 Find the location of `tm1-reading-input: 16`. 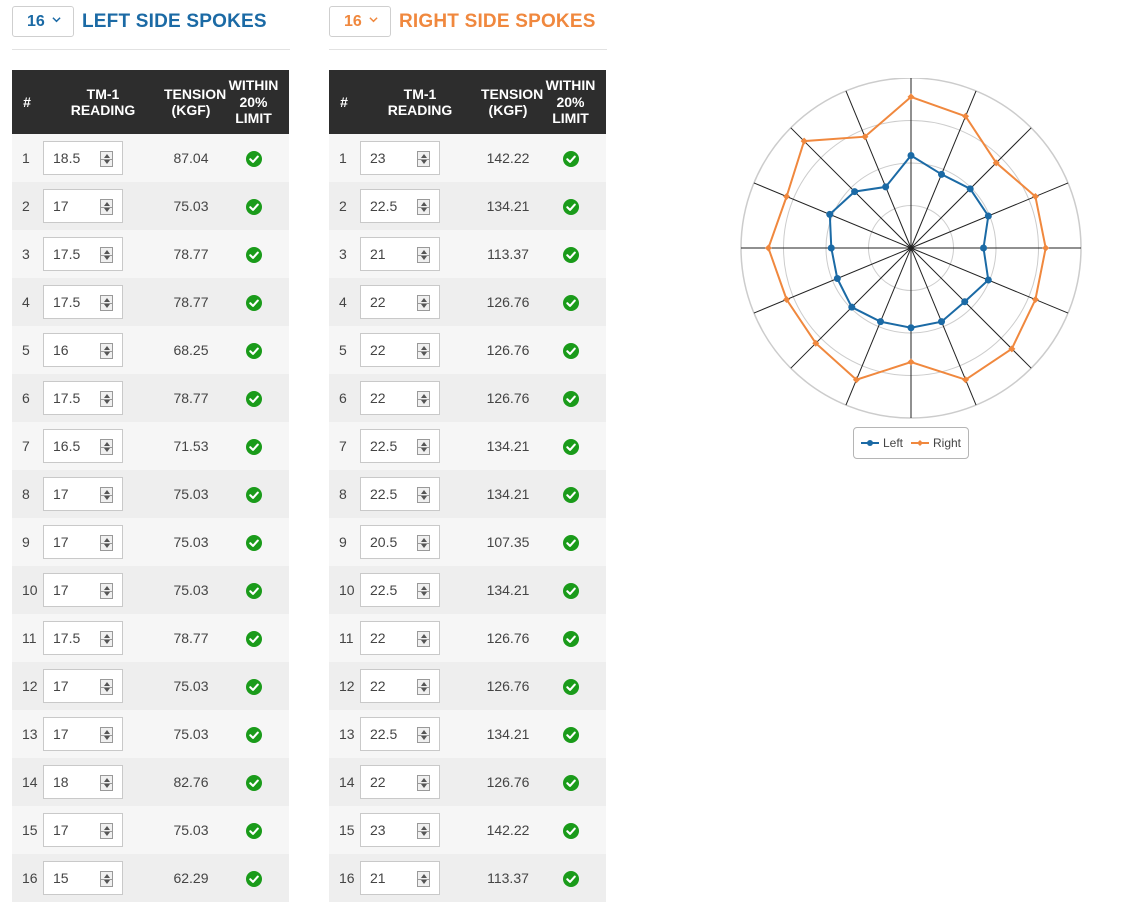

tm1-reading-input: 16 is located at coordinates (83, 350).